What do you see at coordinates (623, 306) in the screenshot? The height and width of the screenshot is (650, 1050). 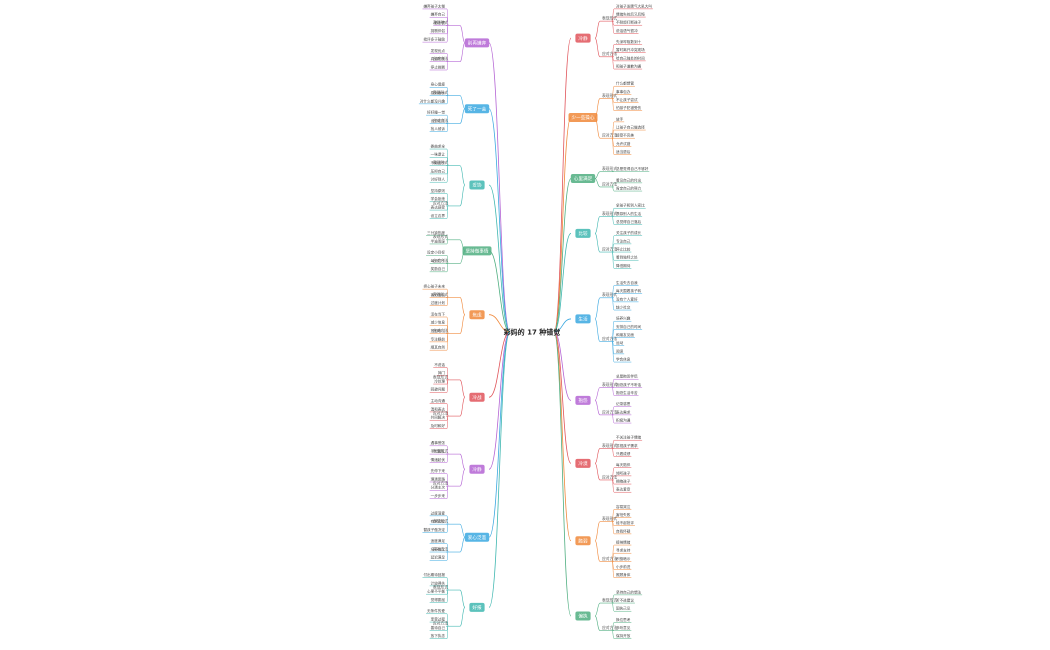 I see `leaf-text: 缺少社交` at bounding box center [623, 306].